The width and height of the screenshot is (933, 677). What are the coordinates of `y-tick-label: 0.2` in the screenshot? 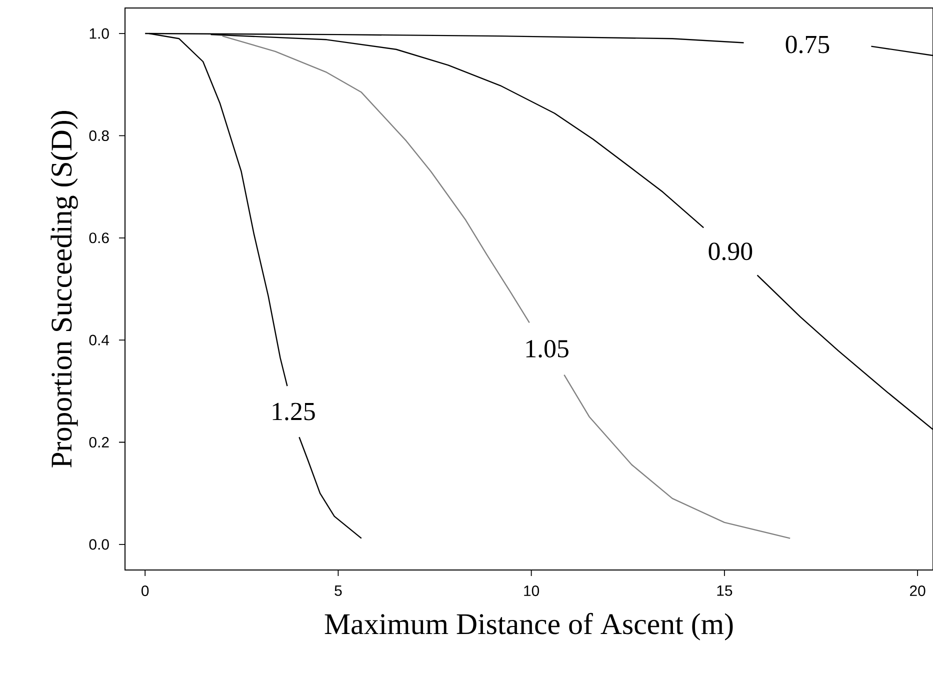 It's located at (99, 442).